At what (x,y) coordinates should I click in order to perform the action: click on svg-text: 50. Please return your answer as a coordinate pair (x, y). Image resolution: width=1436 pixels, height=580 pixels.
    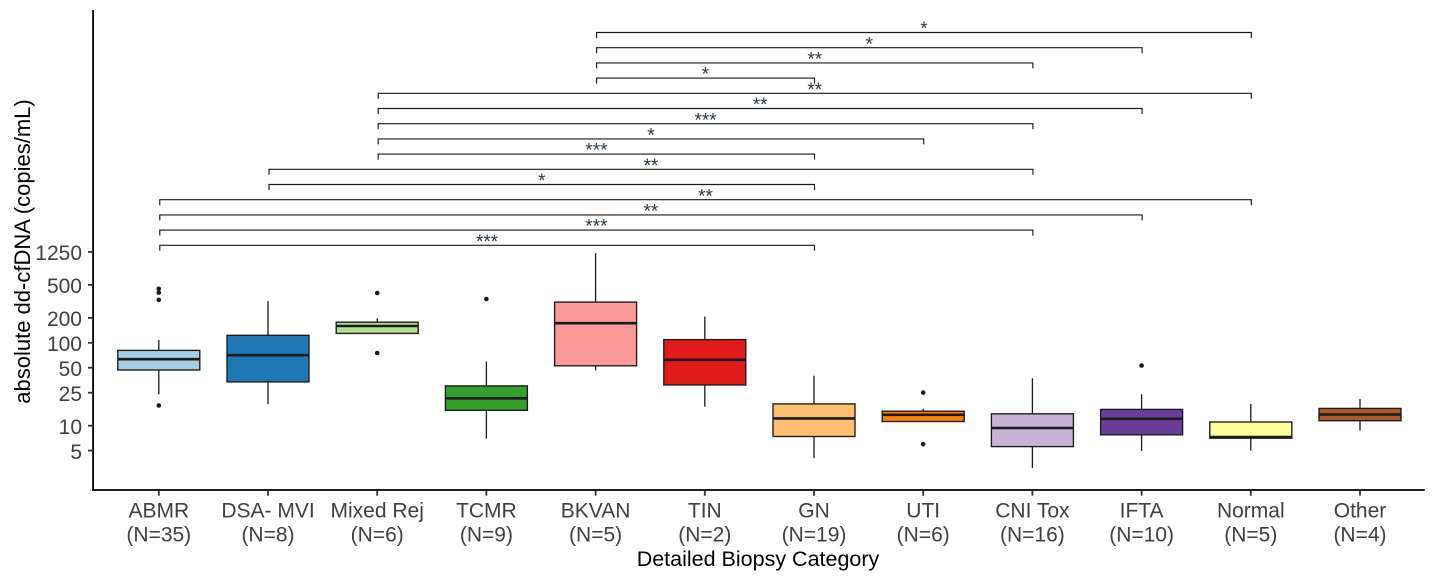
    Looking at the image, I should click on (70, 369).